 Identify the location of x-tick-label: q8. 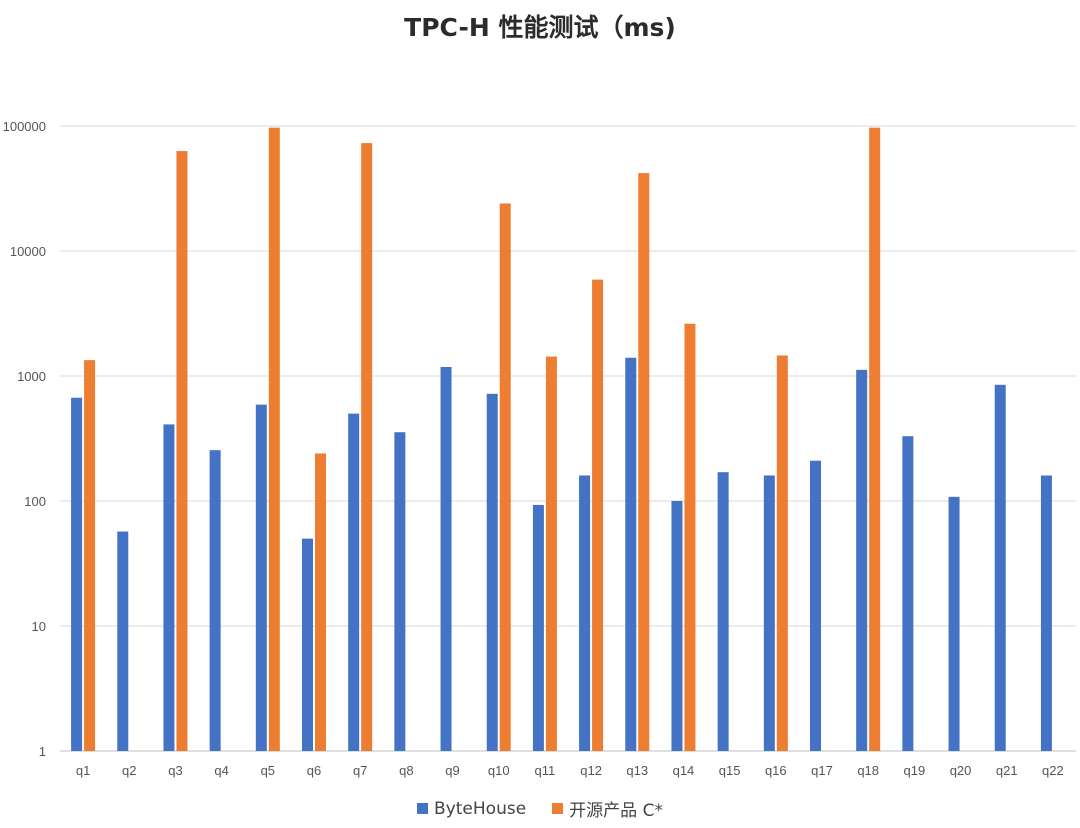
(406, 770).